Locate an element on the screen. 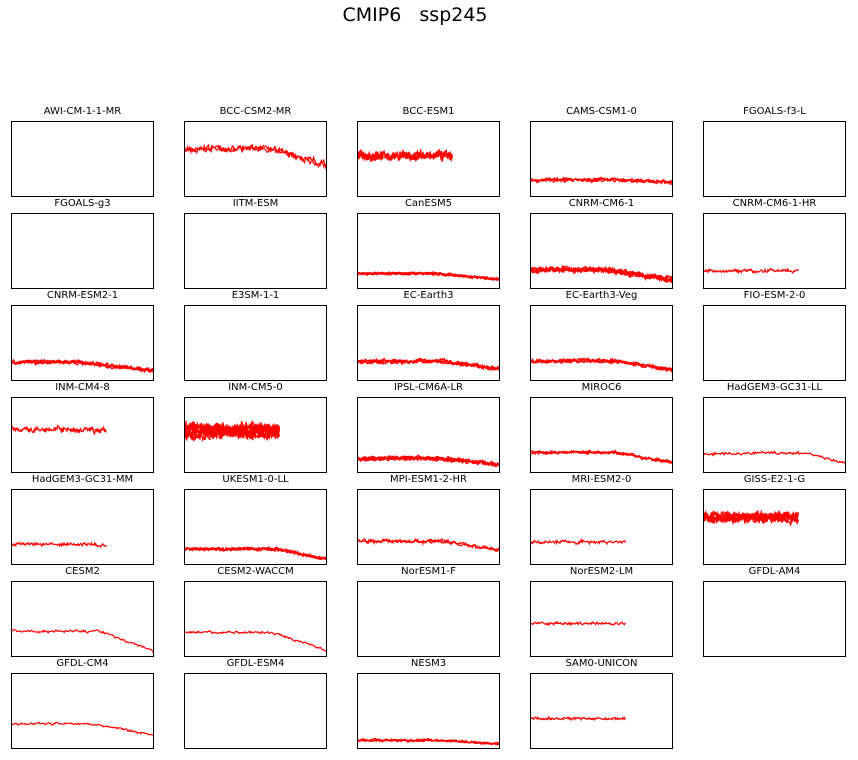 The height and width of the screenshot is (760, 858). panel-title: MIROC6 is located at coordinates (601, 387).